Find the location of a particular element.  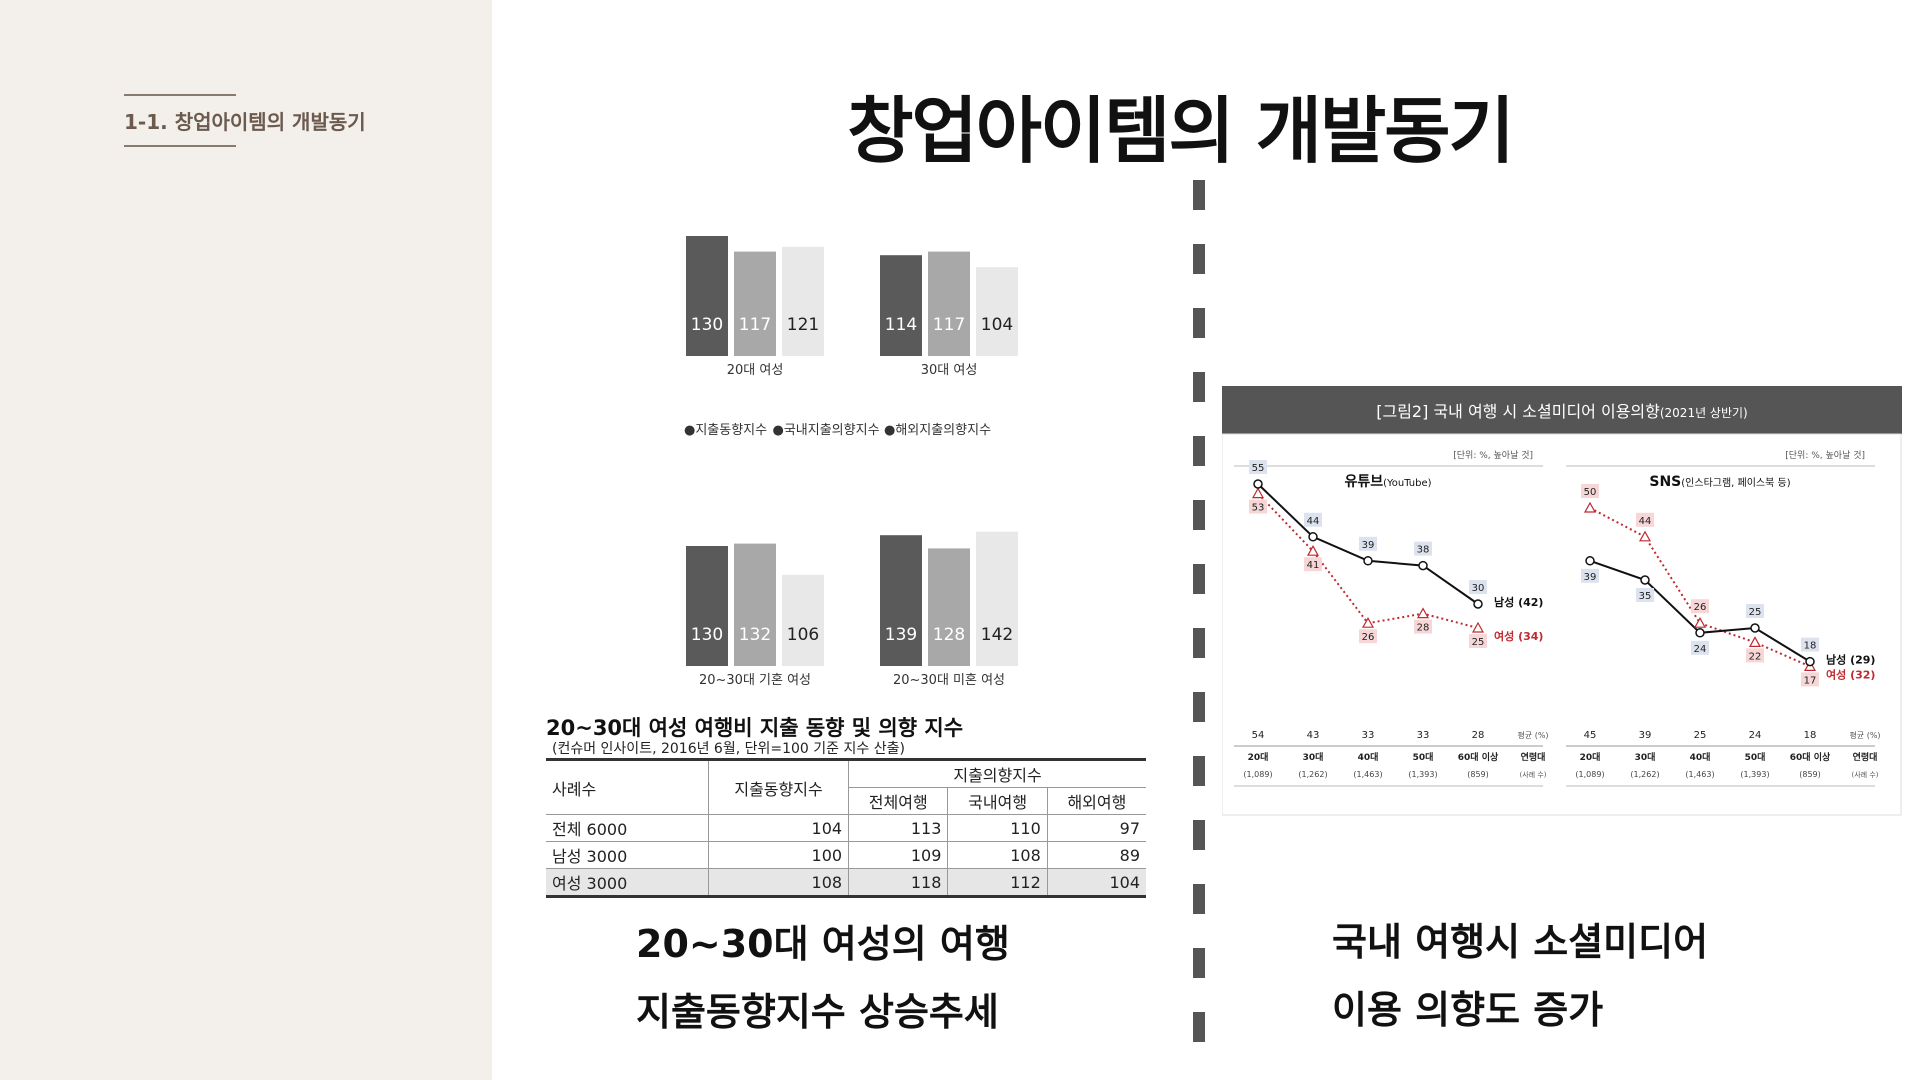

female-value-label: 17 is located at coordinates (1810, 680).